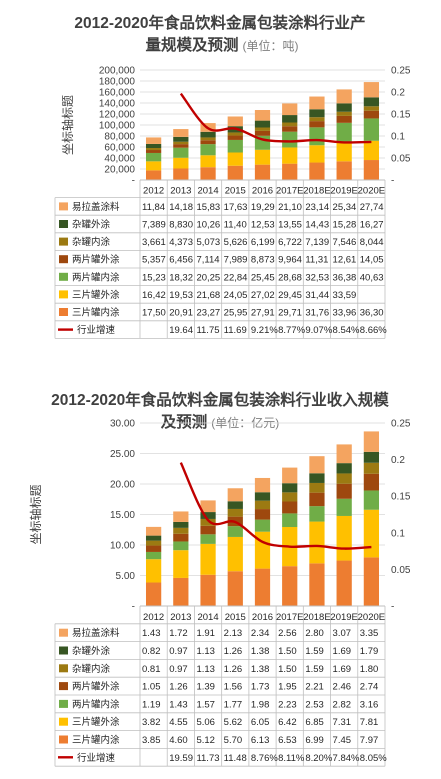 The height and width of the screenshot is (779, 441). Describe the element at coordinates (119, 170) in the screenshot. I see `y-tick-label: 20,000` at that location.